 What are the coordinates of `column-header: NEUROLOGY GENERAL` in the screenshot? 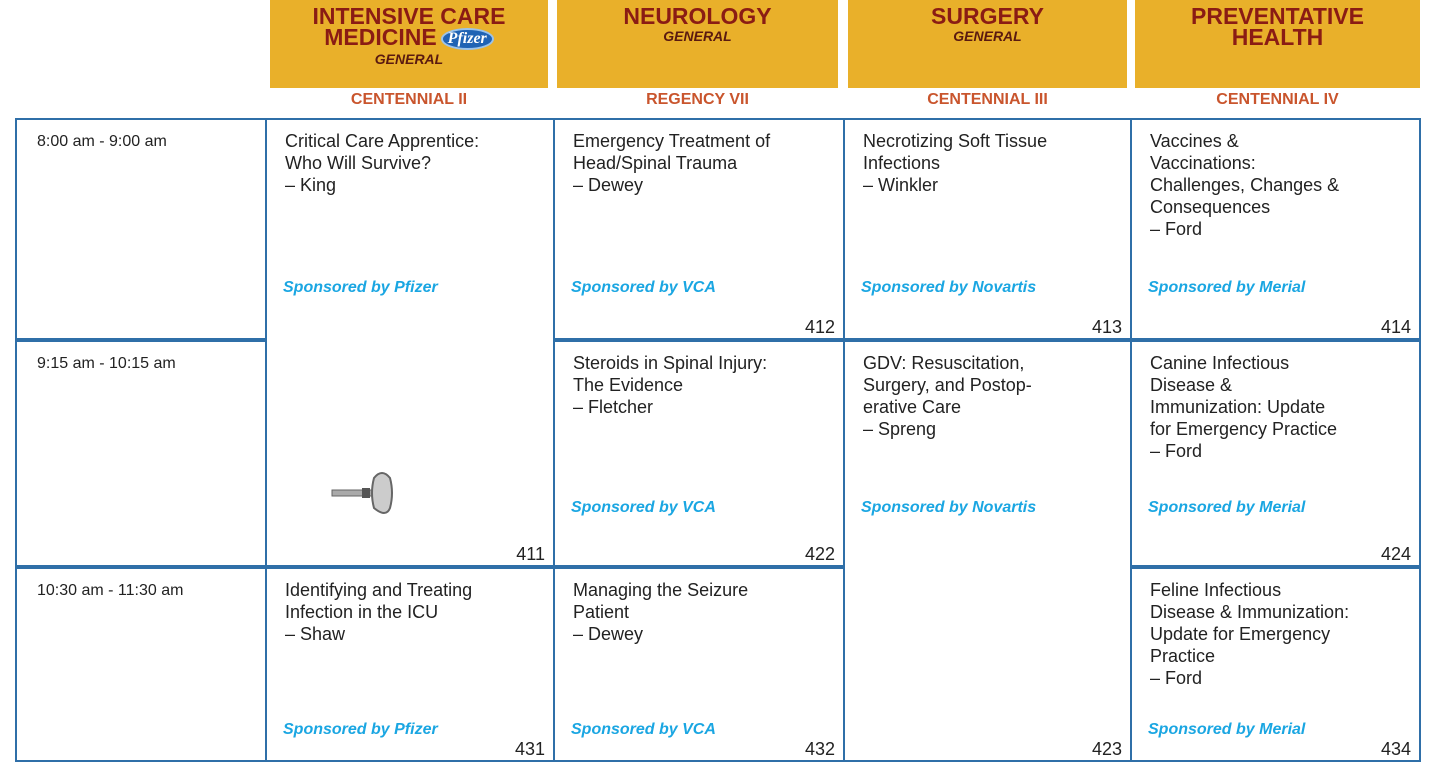 It's located at (697, 44).